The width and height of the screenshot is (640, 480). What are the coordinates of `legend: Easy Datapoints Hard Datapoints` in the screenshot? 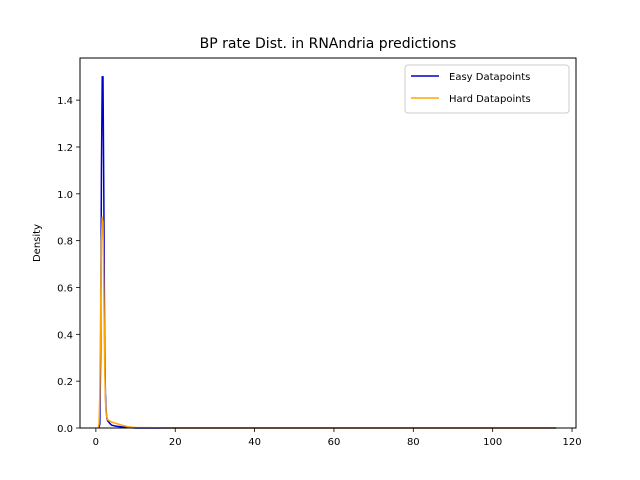 It's located at (487, 89).